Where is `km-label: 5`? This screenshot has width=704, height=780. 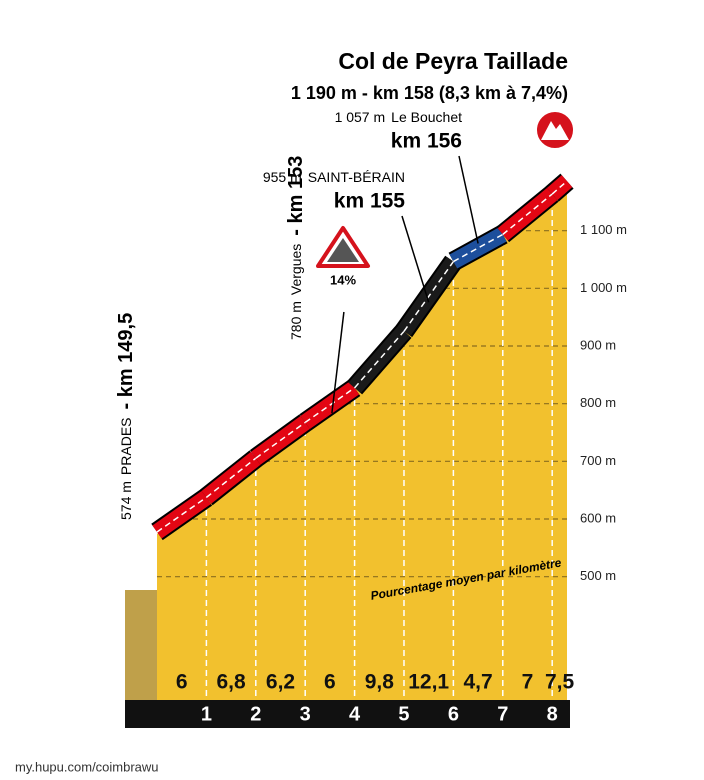 km-label: 5 is located at coordinates (403, 714).